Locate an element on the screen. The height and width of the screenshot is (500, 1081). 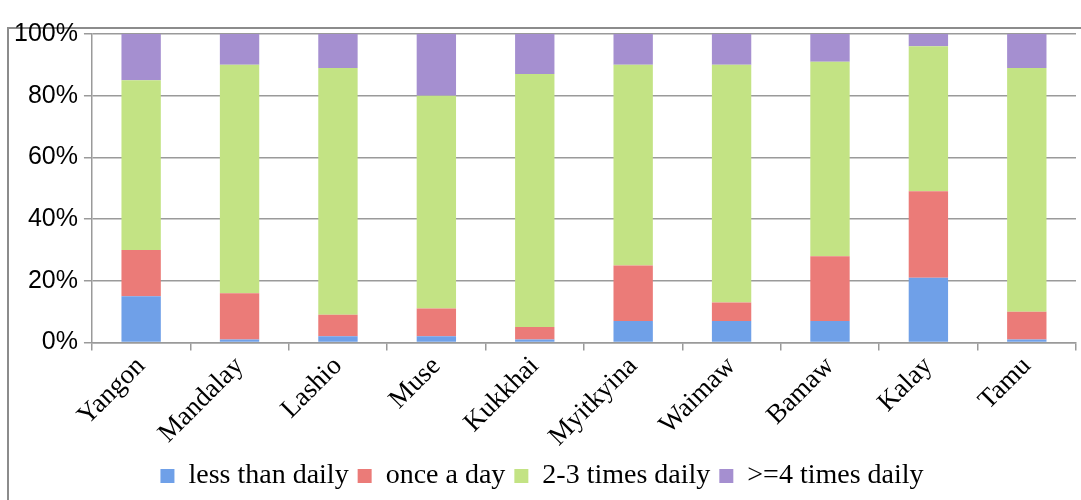
legend-label: 2-3 times daily is located at coordinates (626, 474).